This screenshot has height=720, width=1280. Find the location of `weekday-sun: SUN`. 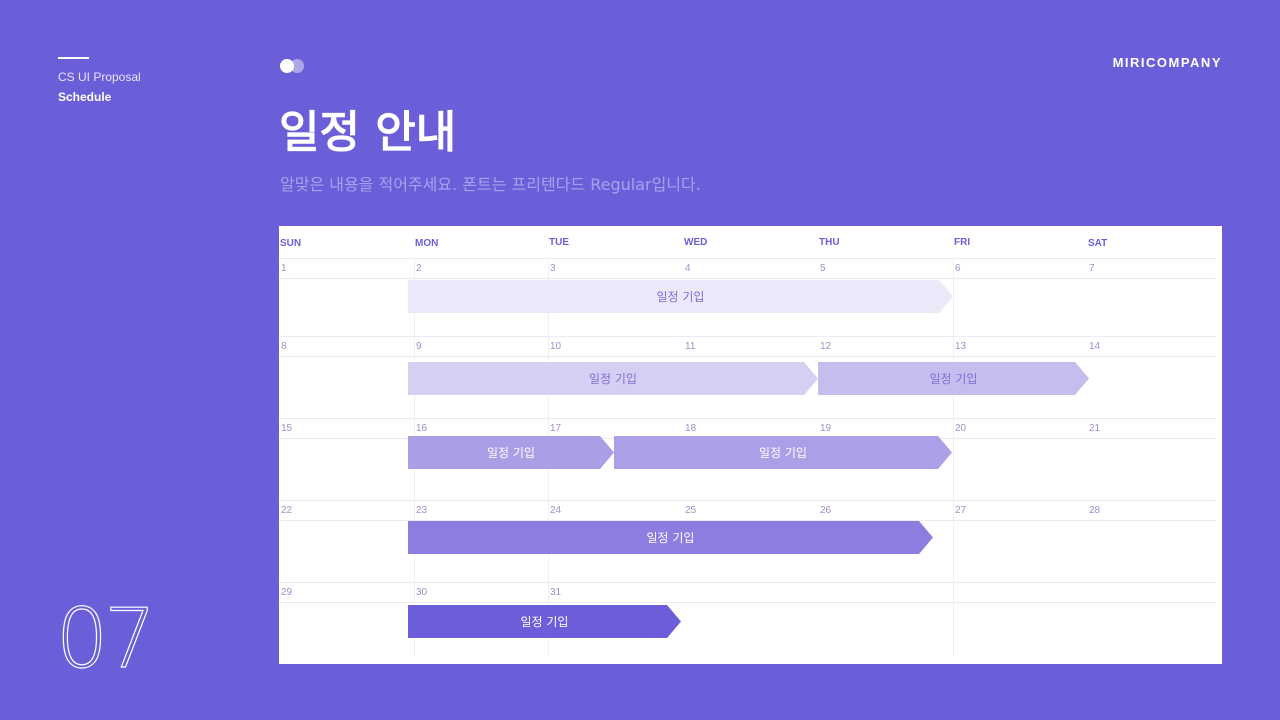

weekday-sun: SUN is located at coordinates (291, 243).